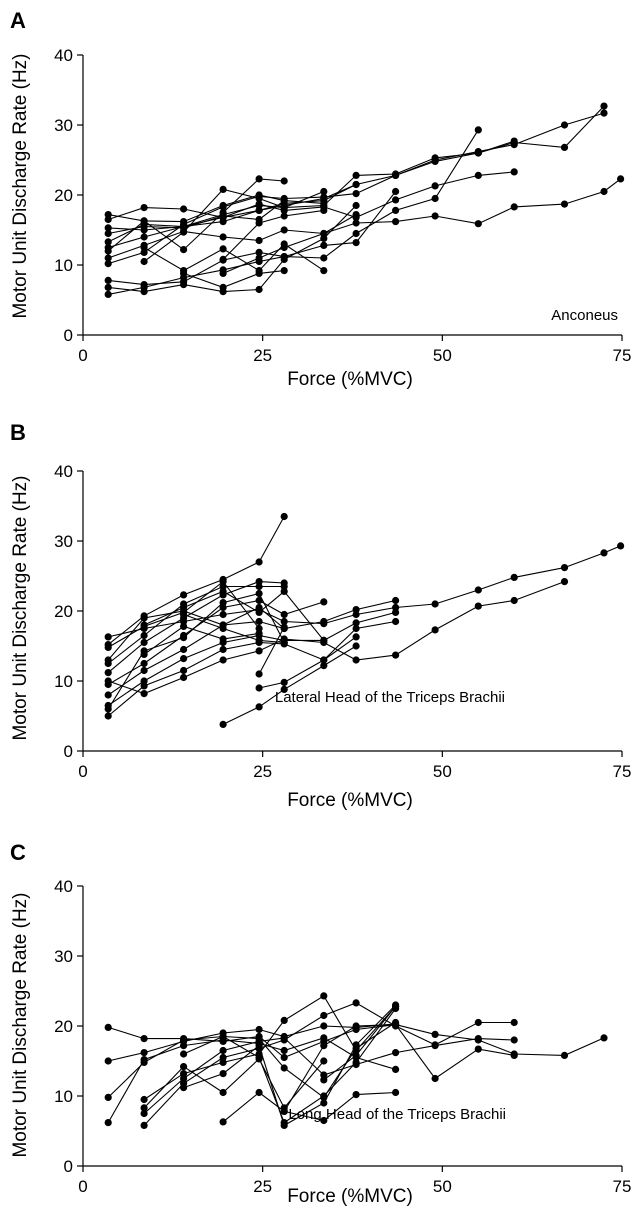  Describe the element at coordinates (18, 20) in the screenshot. I see `panel-letter: A` at that location.